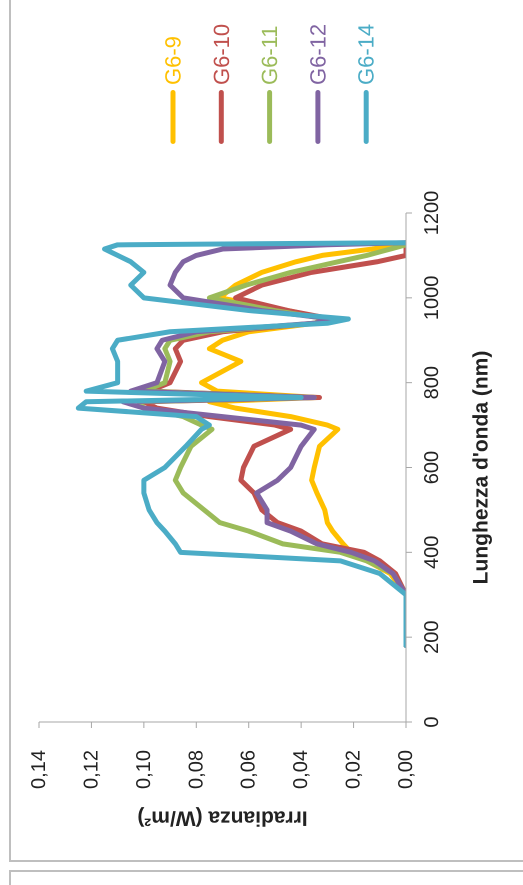 The width and height of the screenshot is (523, 885). What do you see at coordinates (317, 54) in the screenshot?
I see `text: G6-12` at bounding box center [317, 54].